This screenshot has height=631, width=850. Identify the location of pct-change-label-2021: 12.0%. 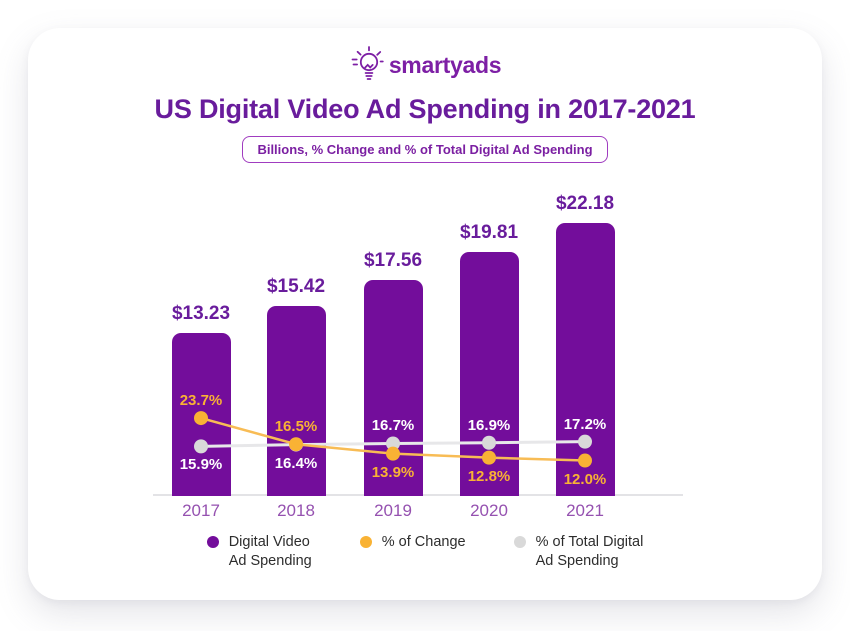
(585, 479).